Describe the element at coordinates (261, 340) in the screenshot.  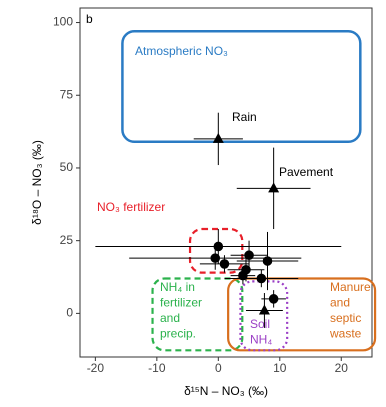
I see `region-label-line: NH₄` at that location.